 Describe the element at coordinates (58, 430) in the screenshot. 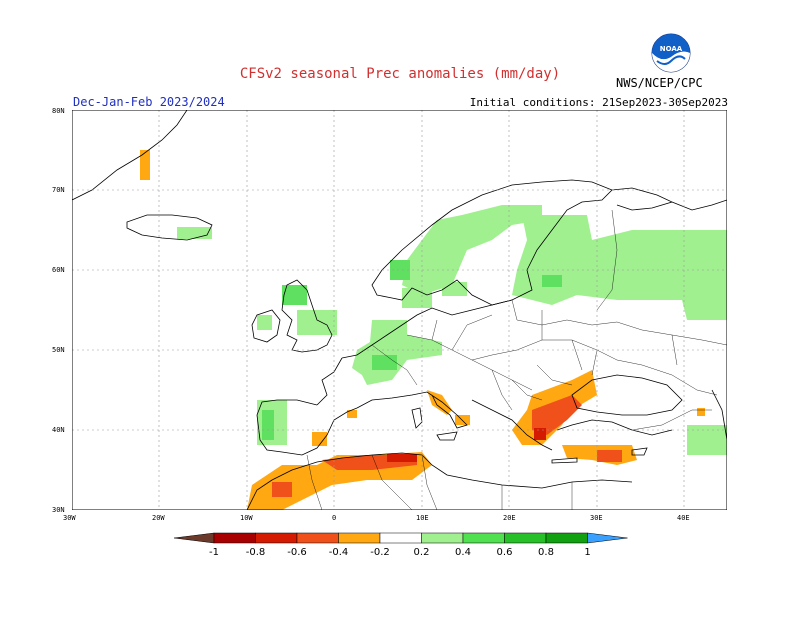

I see `lat-label: 40N` at that location.